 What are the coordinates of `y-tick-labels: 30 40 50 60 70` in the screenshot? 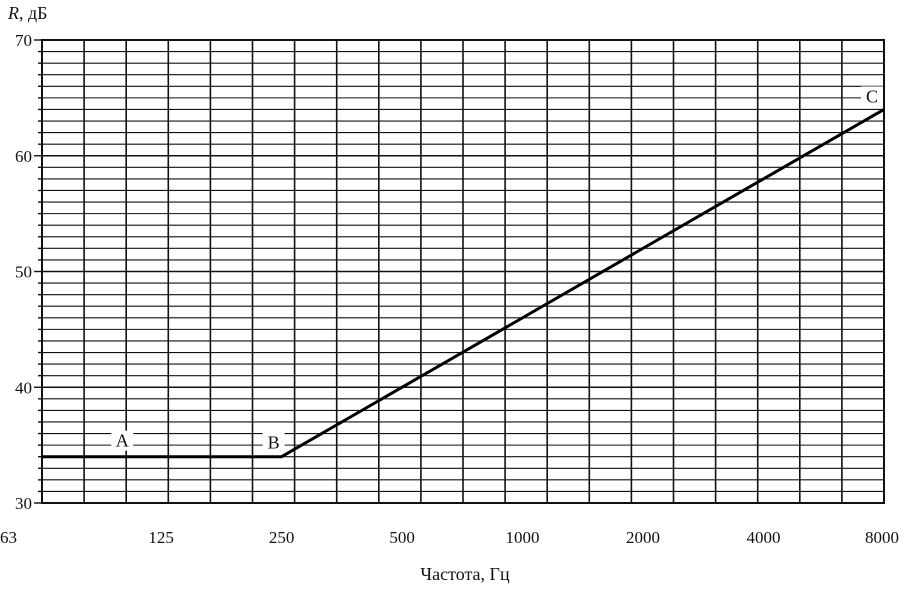 It's located at (23, 272).